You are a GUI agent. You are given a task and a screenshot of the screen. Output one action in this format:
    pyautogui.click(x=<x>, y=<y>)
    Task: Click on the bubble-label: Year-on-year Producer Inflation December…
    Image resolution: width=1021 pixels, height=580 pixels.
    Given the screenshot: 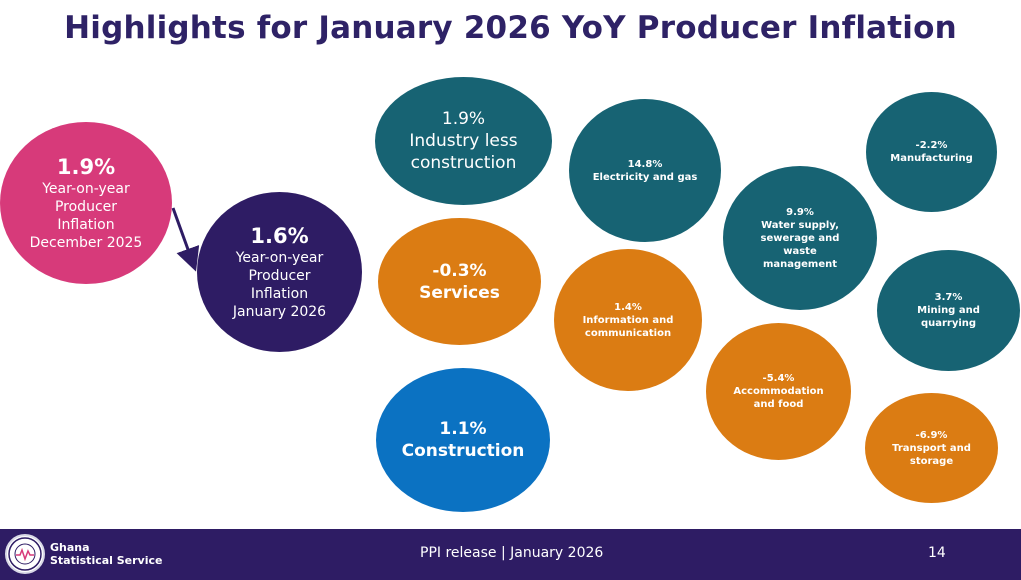 What is the action you would take?
    pyautogui.click(x=86, y=216)
    